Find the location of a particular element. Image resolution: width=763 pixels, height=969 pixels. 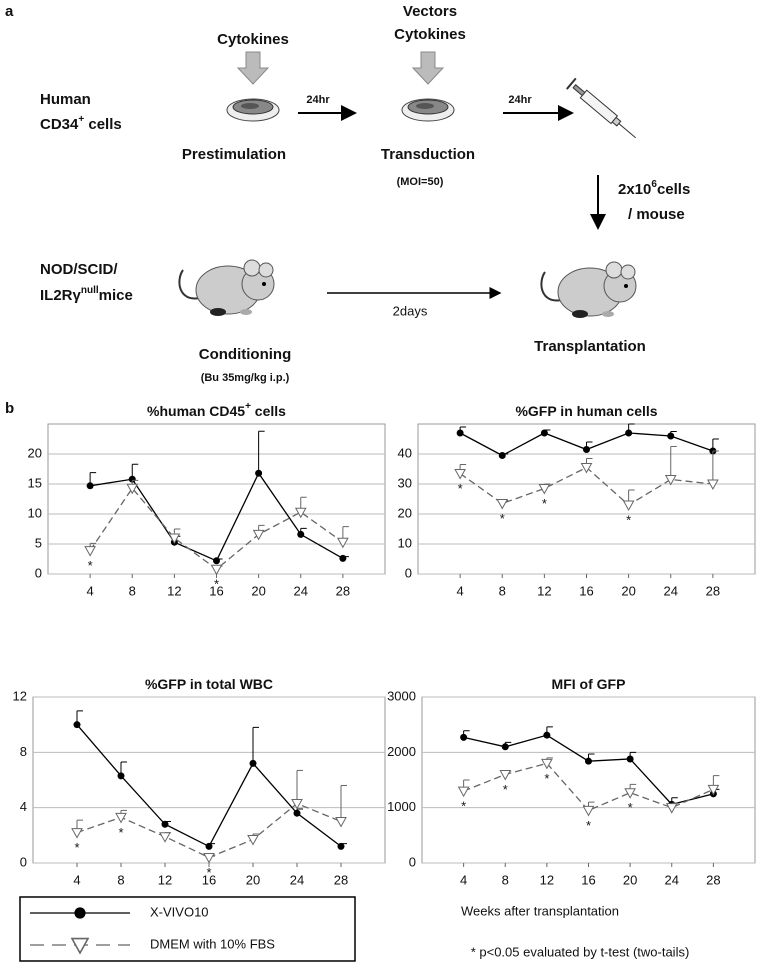

y-tick-label: 2000 is located at coordinates (401, 751).